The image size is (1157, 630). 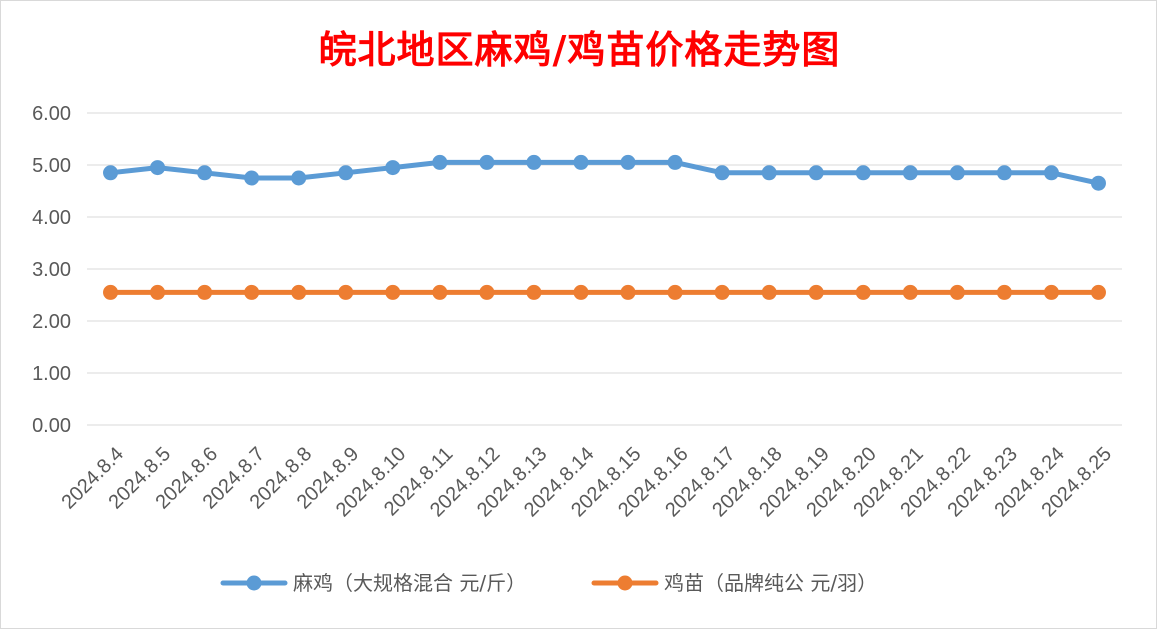 What do you see at coordinates (579, 49) in the screenshot?
I see `chart-title: 皖北地区麻鸡/鸡苗价格走势图` at bounding box center [579, 49].